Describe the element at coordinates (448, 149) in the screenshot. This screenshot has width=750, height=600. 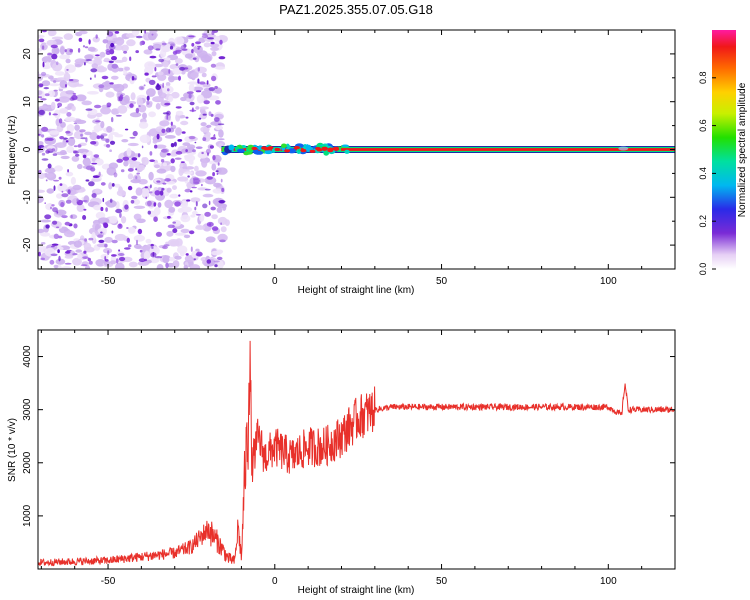
I see `spectrogram-signal-line` at that location.